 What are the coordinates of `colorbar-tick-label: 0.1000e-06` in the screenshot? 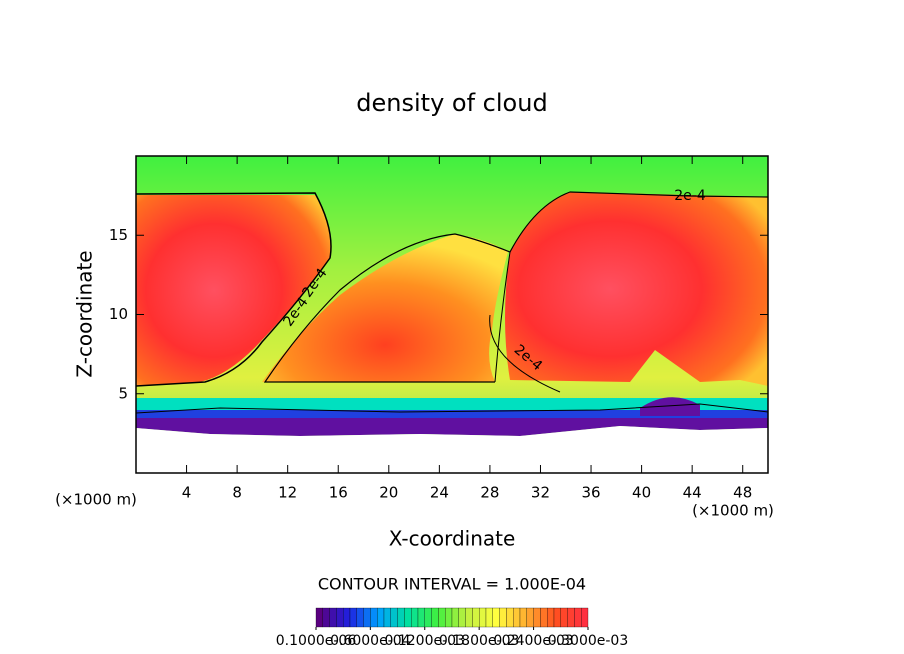 It's located at (316, 641).